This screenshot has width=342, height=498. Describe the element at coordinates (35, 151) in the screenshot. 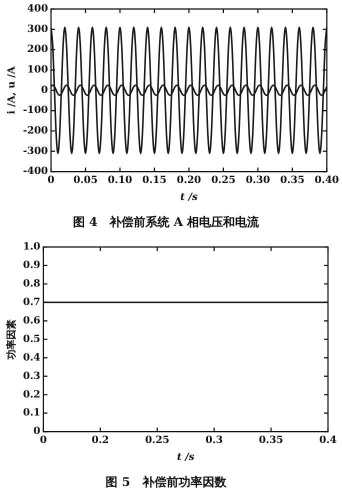

I see `y-tick-label: -300` at that location.